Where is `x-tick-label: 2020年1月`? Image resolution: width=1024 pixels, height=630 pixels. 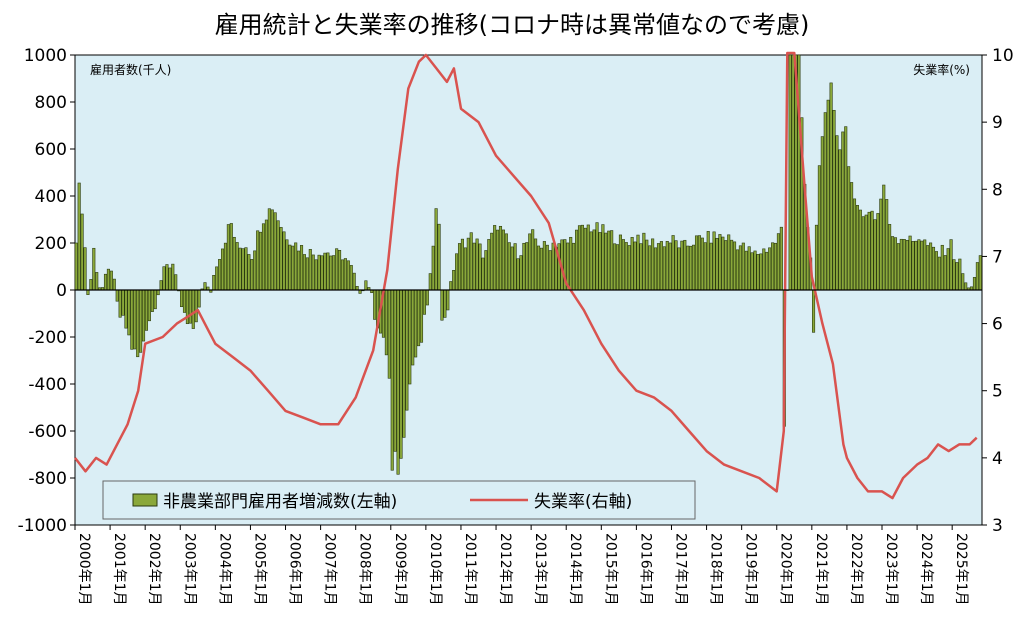
x-tick-label: 2020年1月 is located at coordinates (786, 569).